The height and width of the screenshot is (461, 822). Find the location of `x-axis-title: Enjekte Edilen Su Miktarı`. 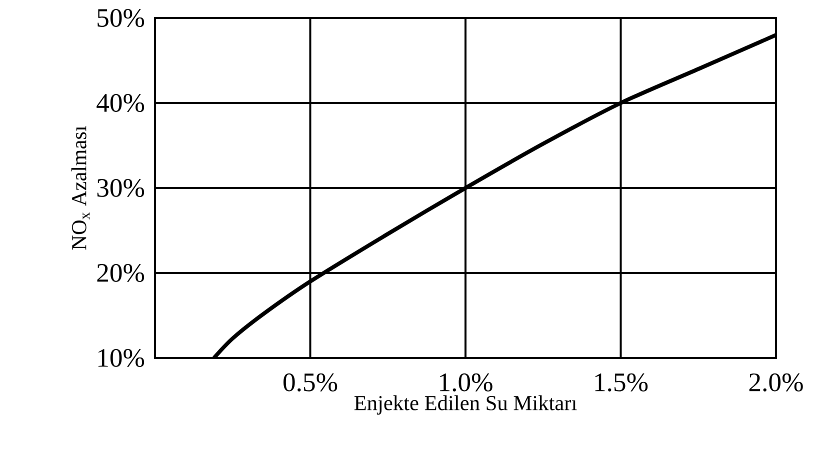

x-axis-title: Enjekte Edilen Su Miktarı is located at coordinates (465, 405).